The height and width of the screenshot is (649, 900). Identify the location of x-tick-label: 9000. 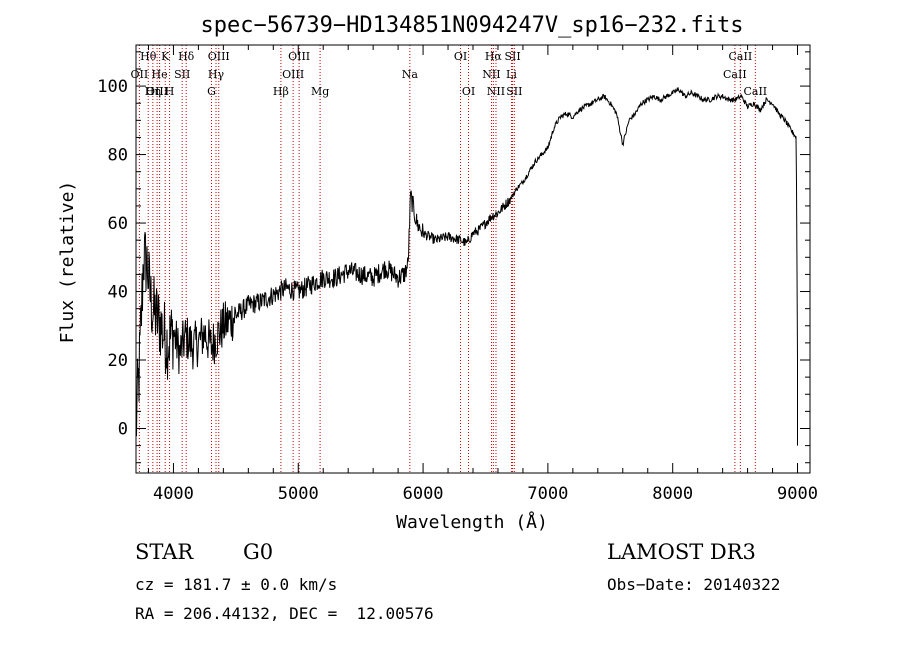
(797, 494).